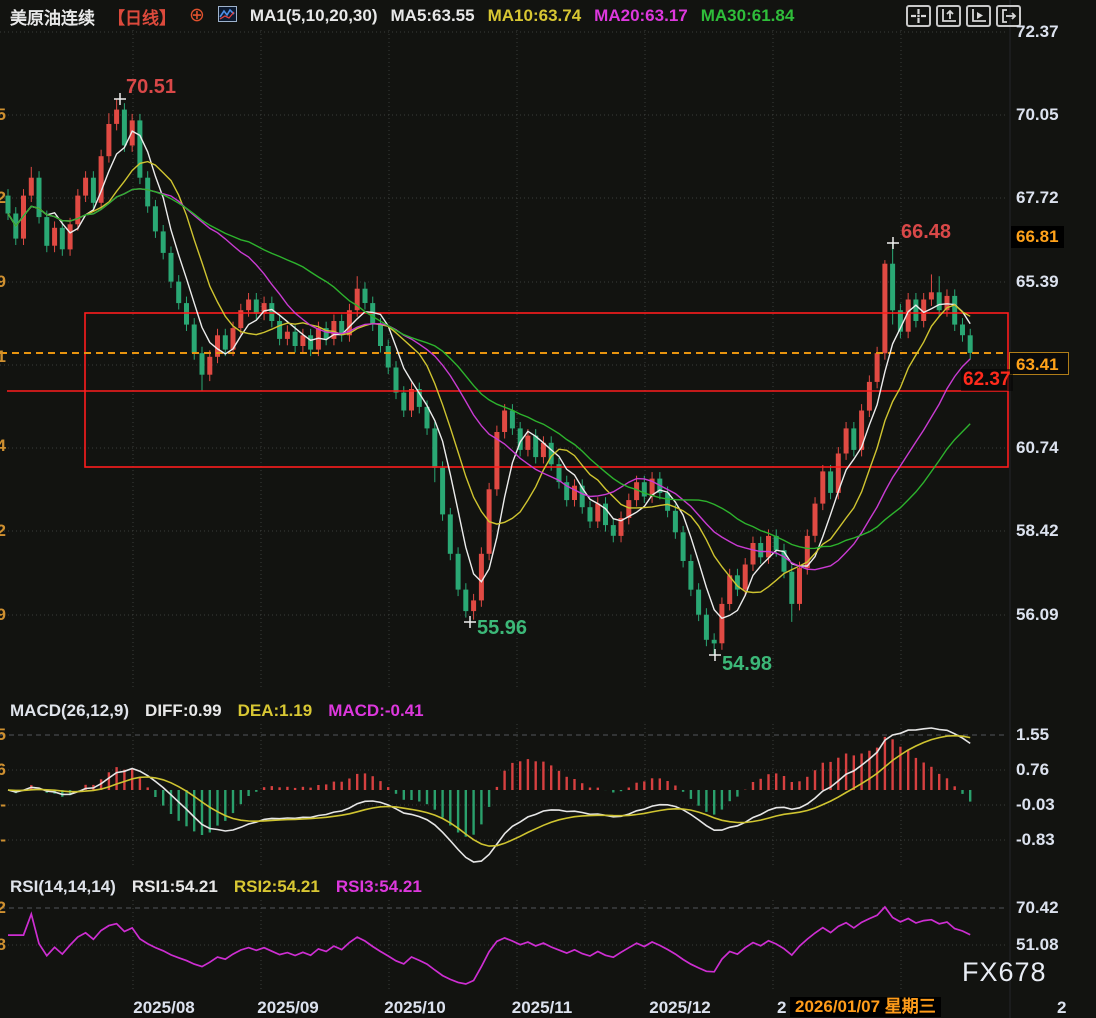 Image resolution: width=1096 pixels, height=1018 pixels. I want to click on left-axis-fragment: 60.74, so click(3, 445).